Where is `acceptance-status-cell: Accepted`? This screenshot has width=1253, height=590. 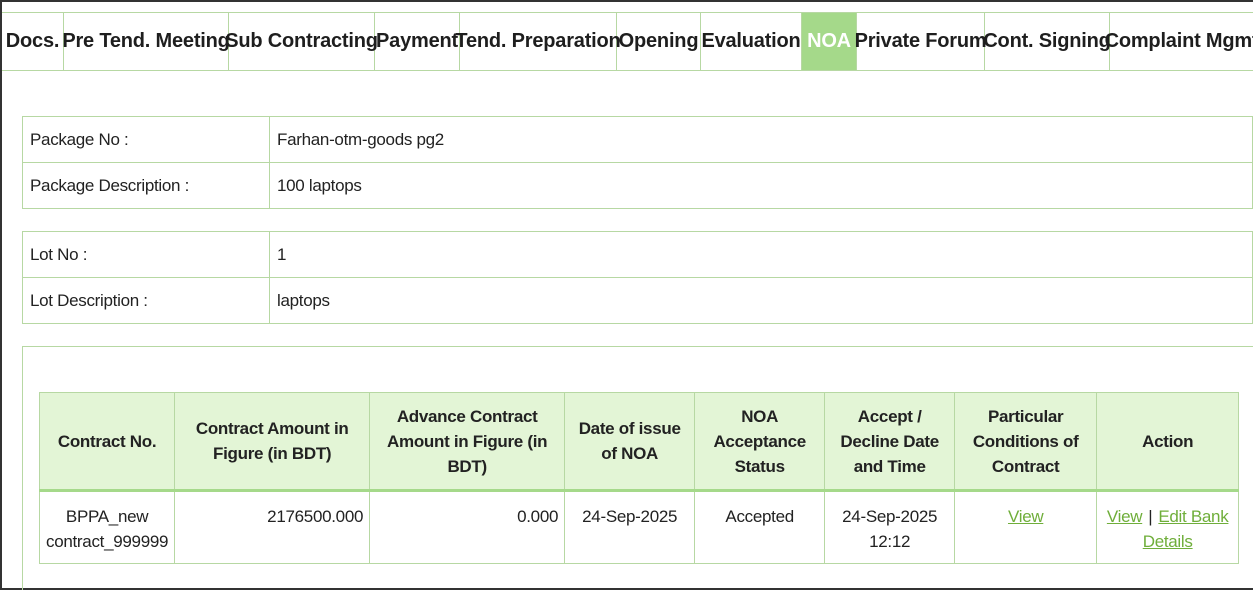 acceptance-status-cell: Accepted is located at coordinates (760, 527).